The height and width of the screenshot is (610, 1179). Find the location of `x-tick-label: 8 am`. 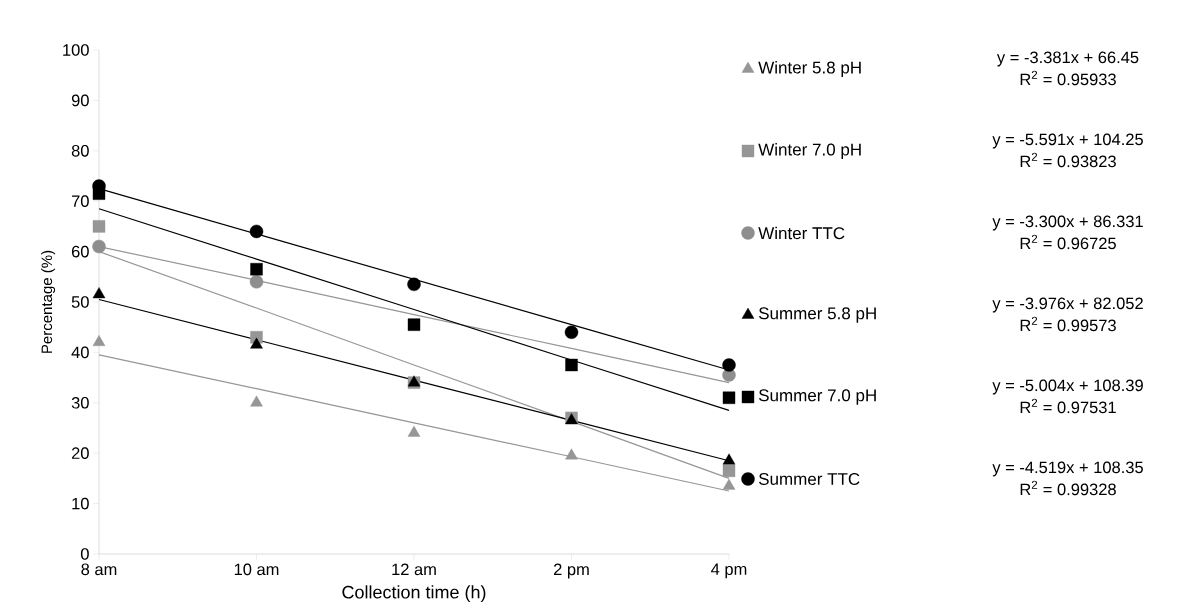

x-tick-label: 8 am is located at coordinates (99, 569).